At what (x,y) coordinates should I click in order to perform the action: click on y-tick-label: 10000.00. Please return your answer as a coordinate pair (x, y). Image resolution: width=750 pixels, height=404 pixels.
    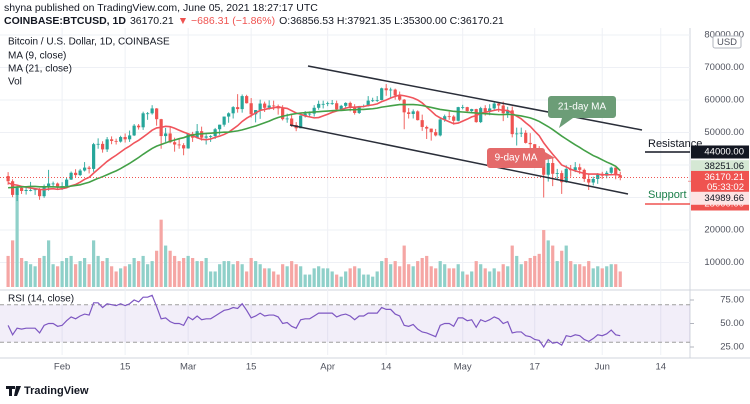
    Looking at the image, I should click on (724, 262).